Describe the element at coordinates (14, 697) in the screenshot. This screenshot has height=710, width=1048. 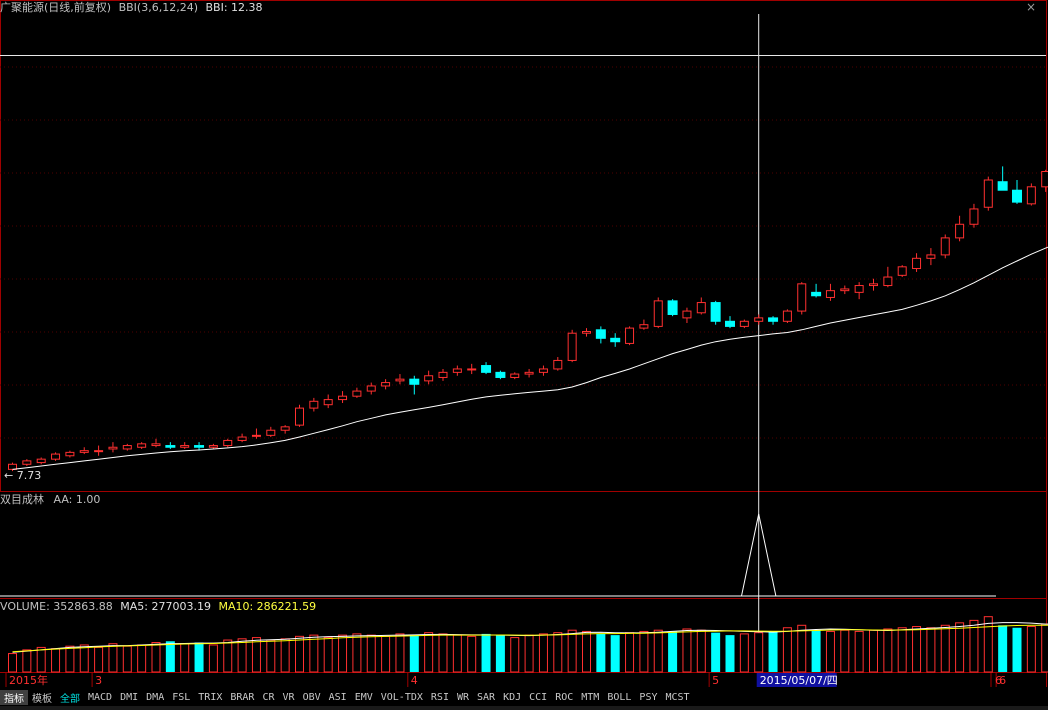
I see `toolbar-item-0: 指标` at that location.